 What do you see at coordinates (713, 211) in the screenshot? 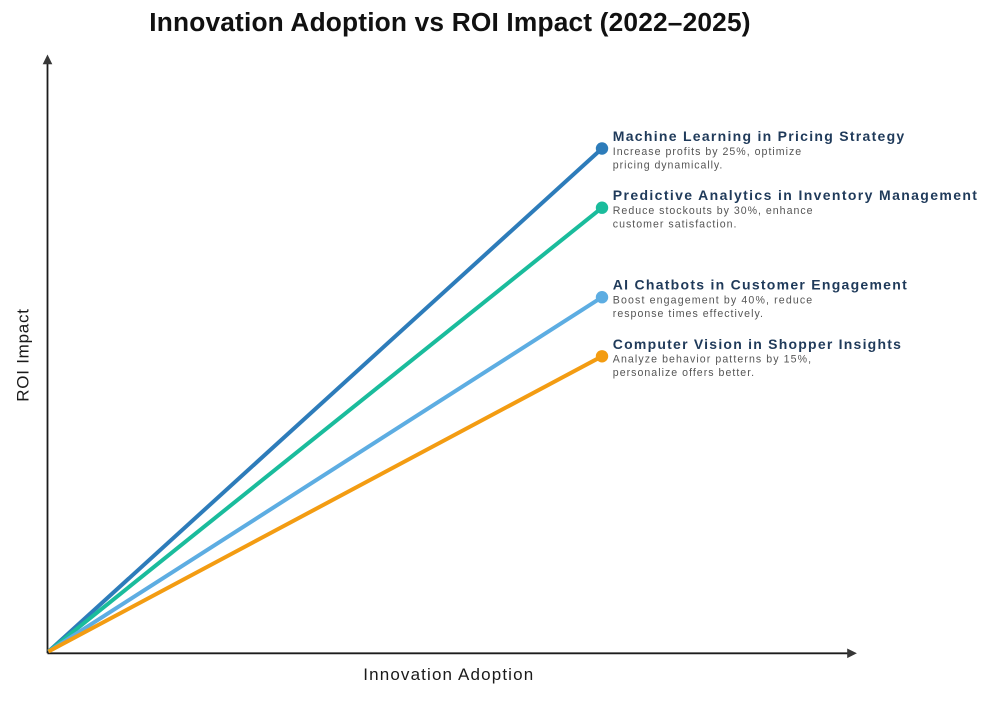
I see `svg-text:Reduce stockouts by 30%, enhan: Reduce stockouts by 30%, enhance` at bounding box center [713, 211].